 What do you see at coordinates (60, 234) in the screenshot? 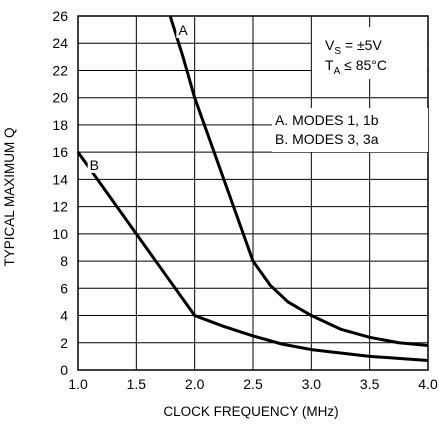
I see `y-tick-label: 10` at bounding box center [60, 234].